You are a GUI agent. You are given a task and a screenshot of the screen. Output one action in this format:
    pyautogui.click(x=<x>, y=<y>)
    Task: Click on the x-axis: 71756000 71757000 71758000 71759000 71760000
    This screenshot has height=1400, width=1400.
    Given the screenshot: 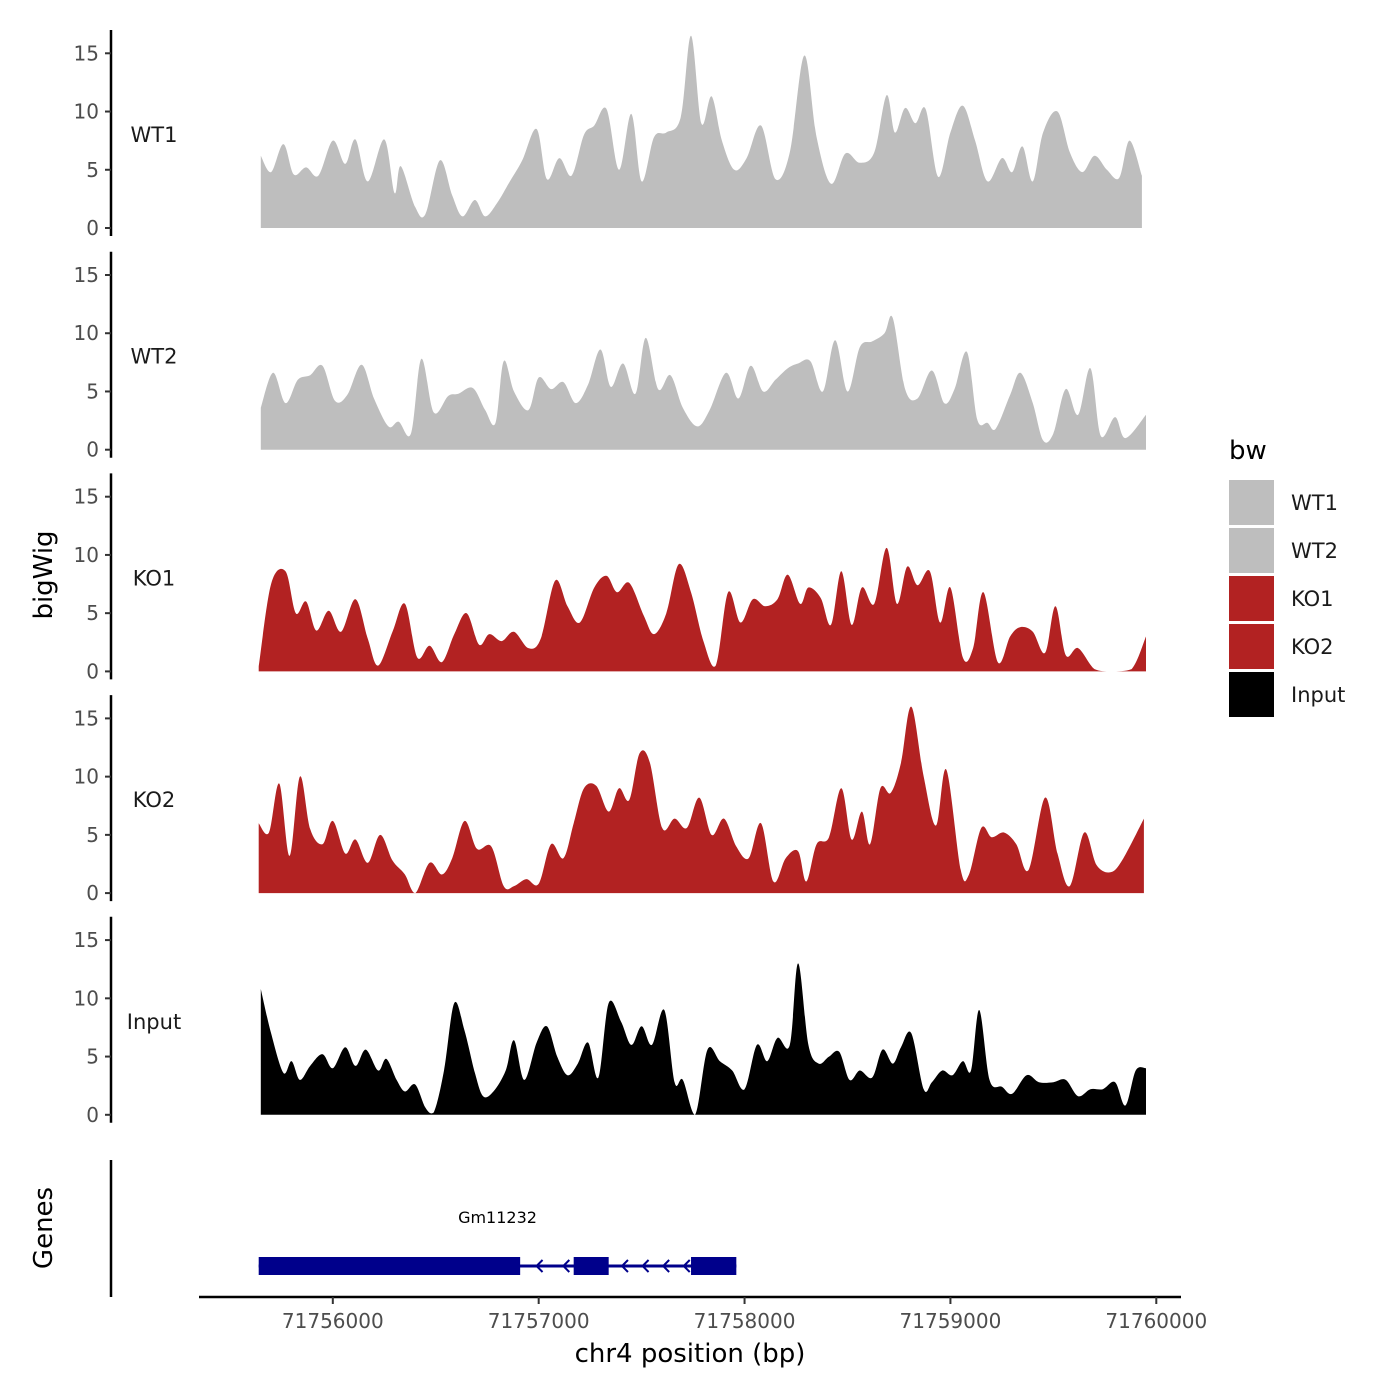 What is the action you would take?
    pyautogui.click(x=703, y=1314)
    